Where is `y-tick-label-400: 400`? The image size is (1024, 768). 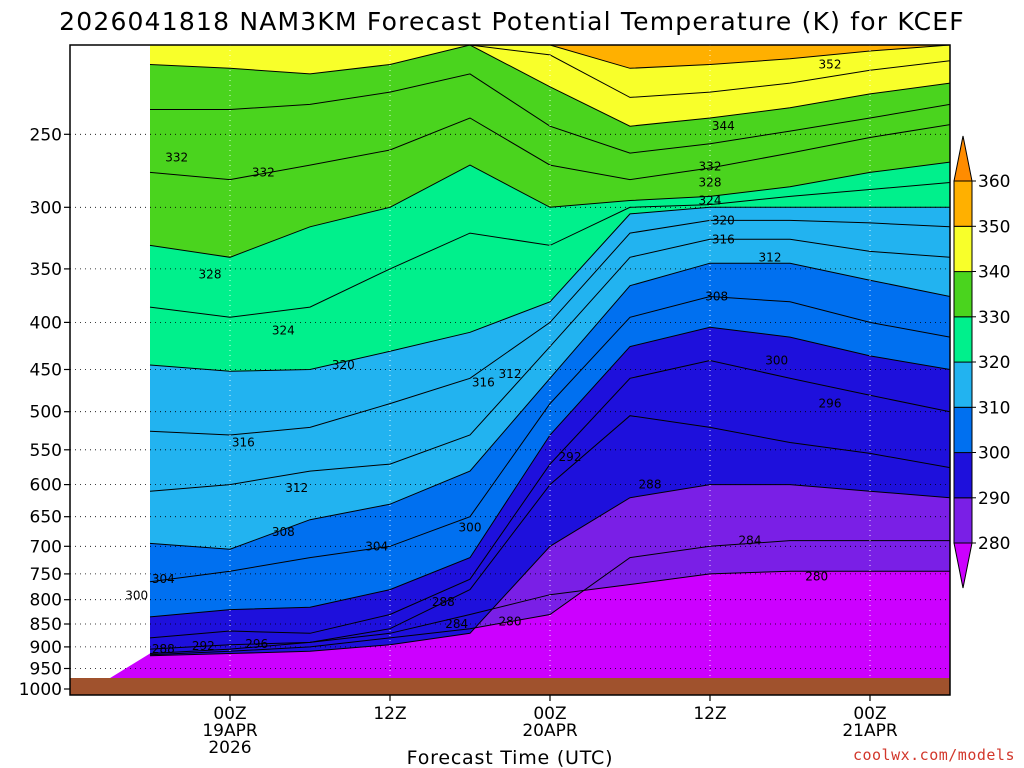
y-tick-label-400: 400 is located at coordinates (46, 323).